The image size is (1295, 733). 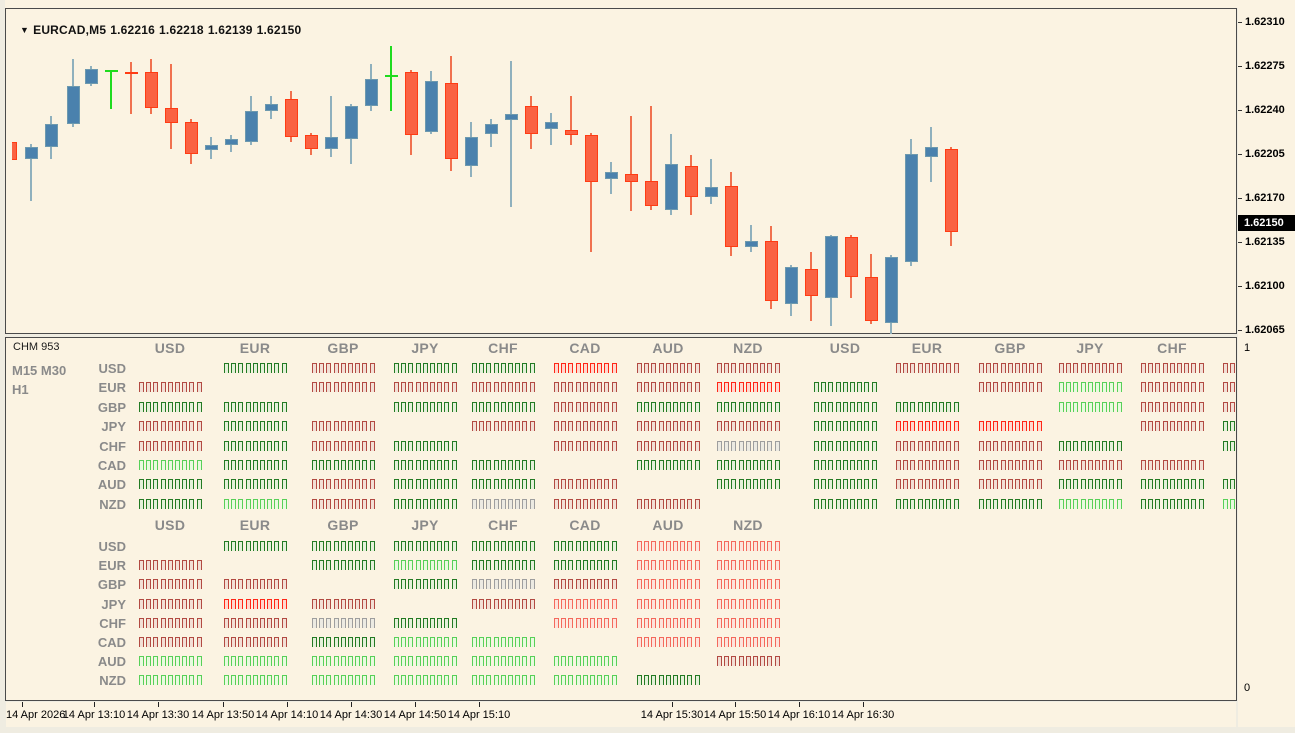 I want to click on ohlc-open: 1.62216, so click(x=133, y=30).